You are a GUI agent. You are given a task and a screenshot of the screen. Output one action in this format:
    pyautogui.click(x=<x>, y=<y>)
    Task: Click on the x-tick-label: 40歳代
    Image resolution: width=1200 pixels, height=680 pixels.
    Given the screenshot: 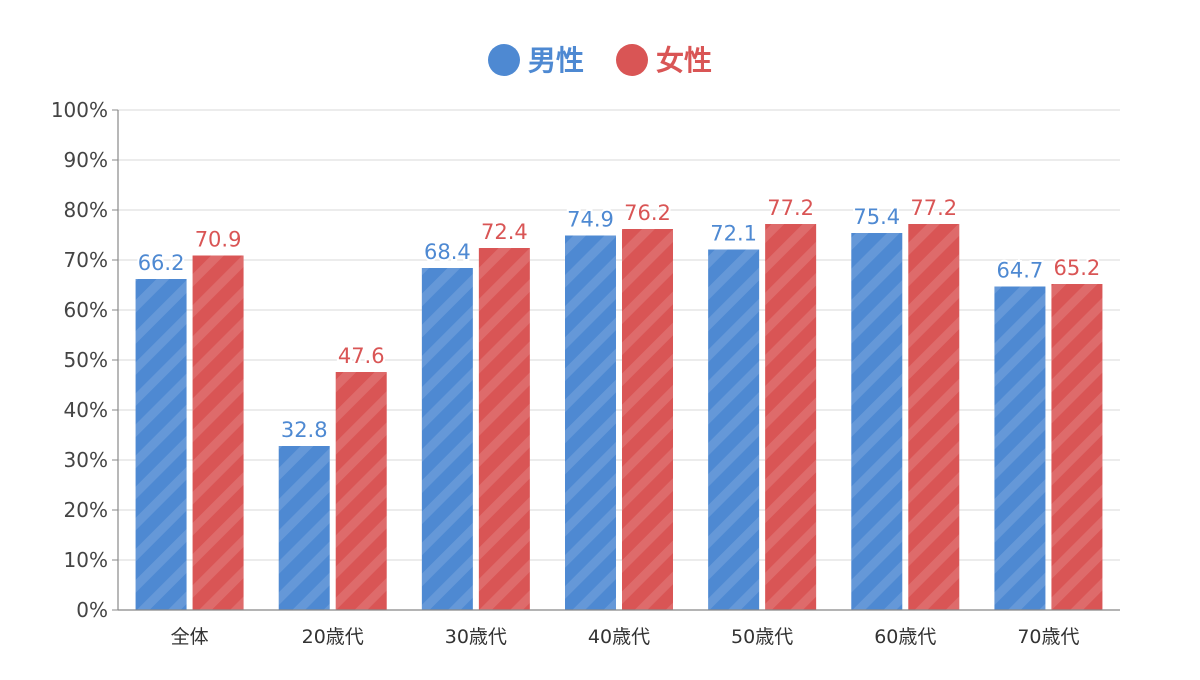 What is the action you would take?
    pyautogui.click(x=619, y=637)
    